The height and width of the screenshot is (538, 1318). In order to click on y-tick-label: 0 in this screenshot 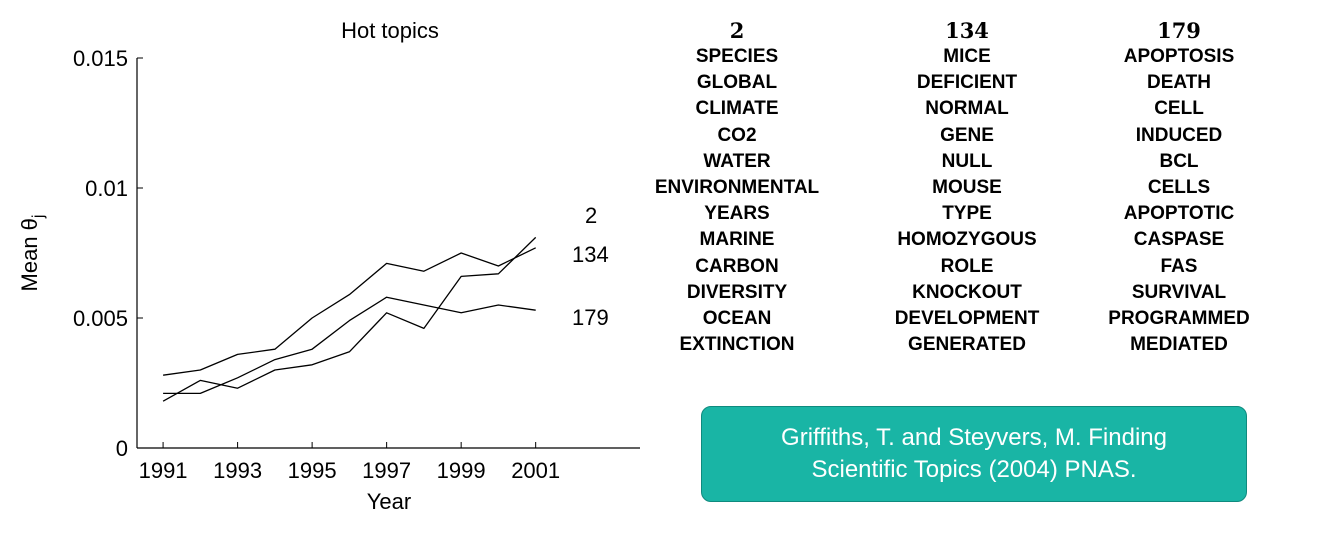, I will do `click(122, 448)`.